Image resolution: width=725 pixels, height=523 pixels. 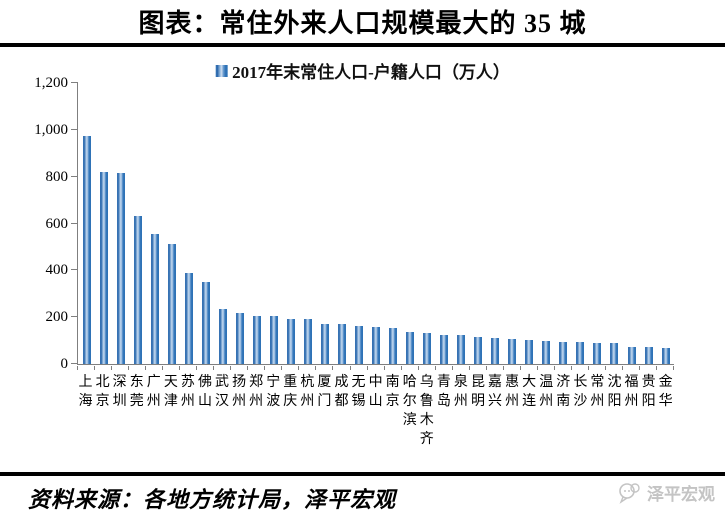 What do you see at coordinates (666, 492) in the screenshot?
I see `watermark: 泽平宏观` at bounding box center [666, 492].